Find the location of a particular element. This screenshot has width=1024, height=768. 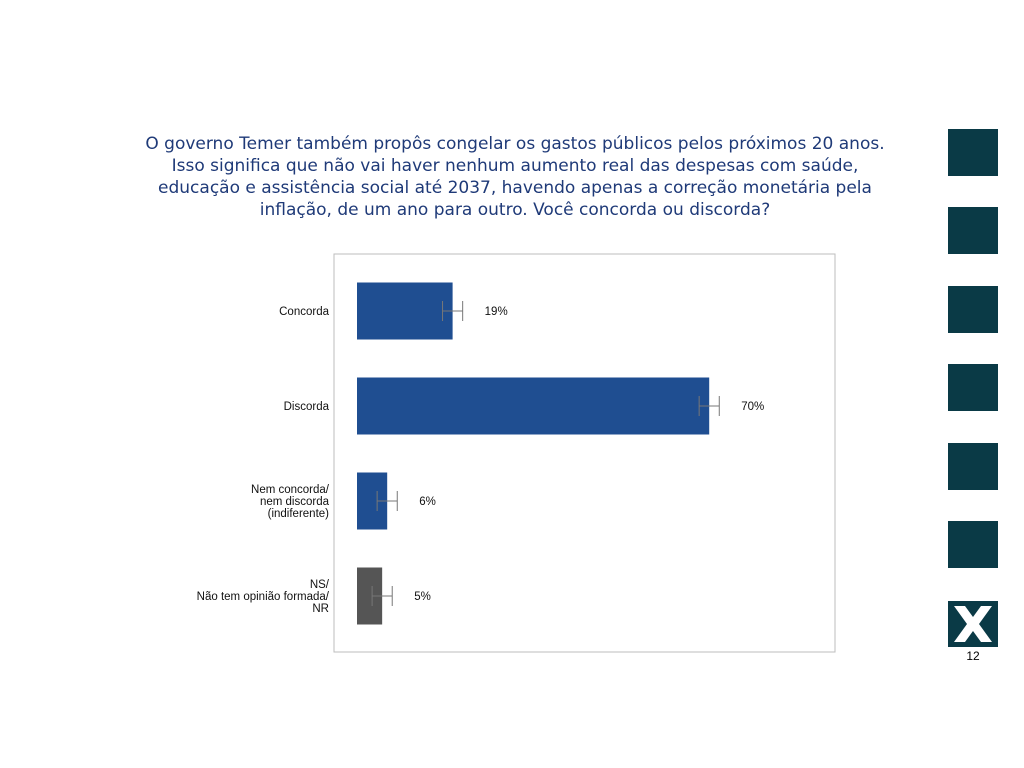

category-label-0: Concorda is located at coordinates (304, 312).